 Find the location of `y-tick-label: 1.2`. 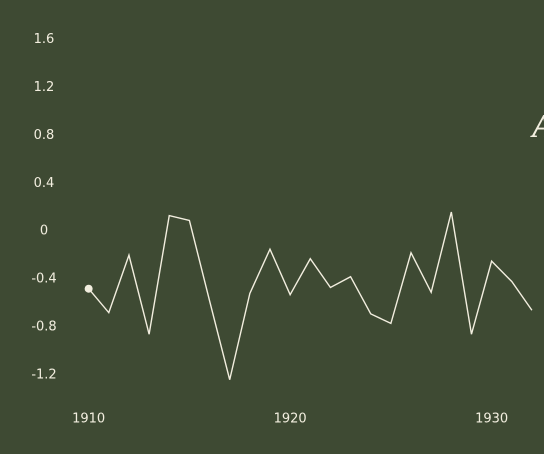

y-tick-label: 1.2 is located at coordinates (44, 87).